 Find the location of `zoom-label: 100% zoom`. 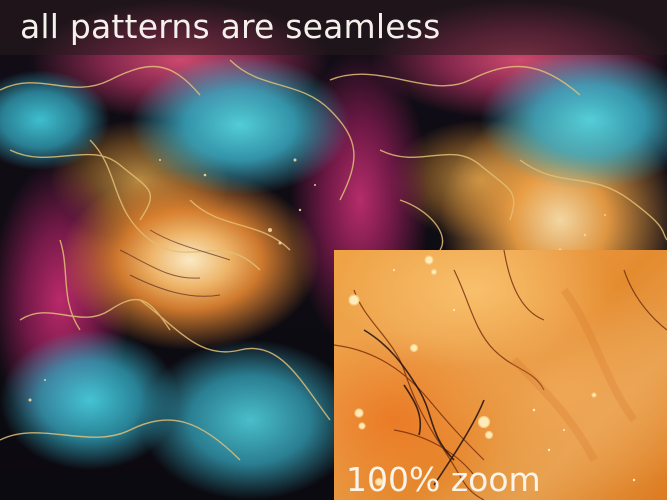

zoom-label: 100% zoom is located at coordinates (443, 479).